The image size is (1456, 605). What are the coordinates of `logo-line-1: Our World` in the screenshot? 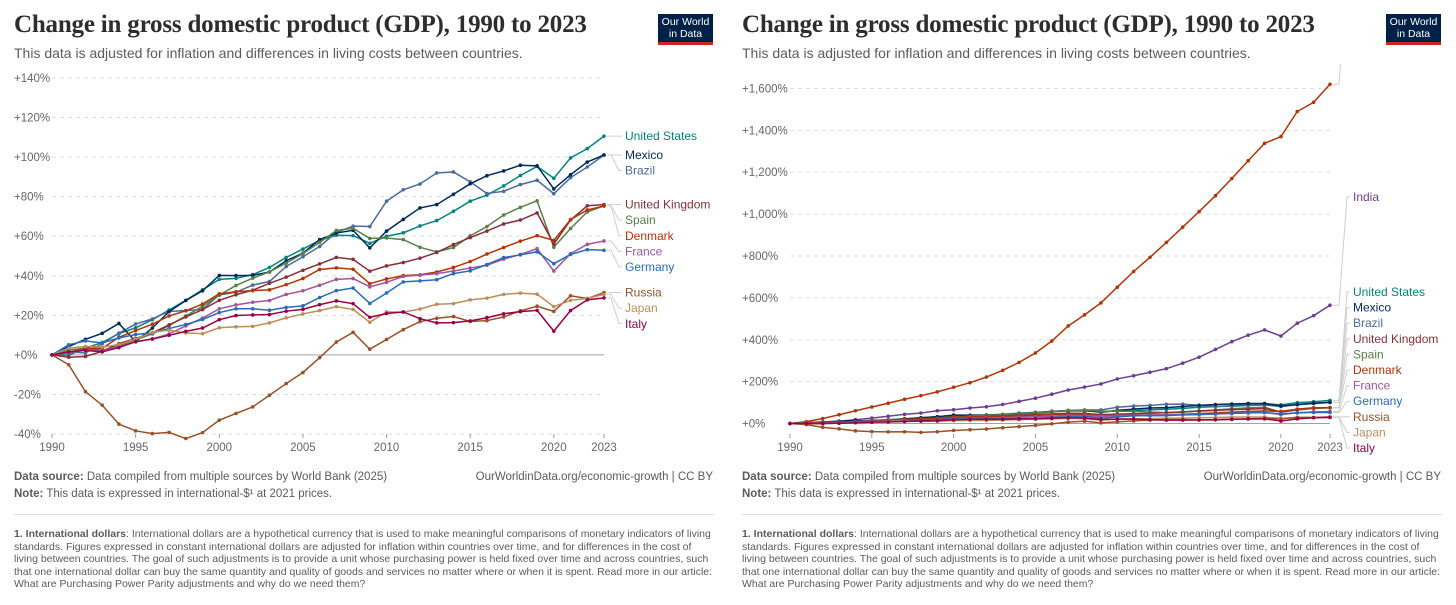 It's located at (1413, 22).